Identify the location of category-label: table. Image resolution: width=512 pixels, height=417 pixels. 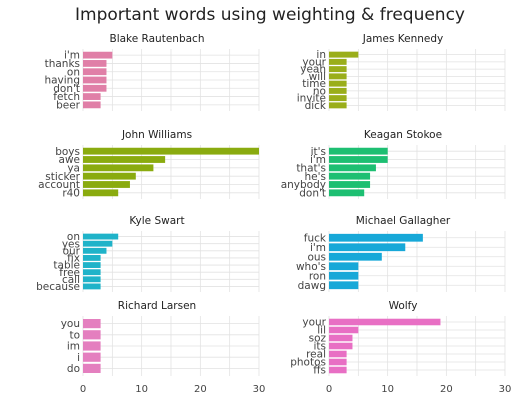
(66, 266).